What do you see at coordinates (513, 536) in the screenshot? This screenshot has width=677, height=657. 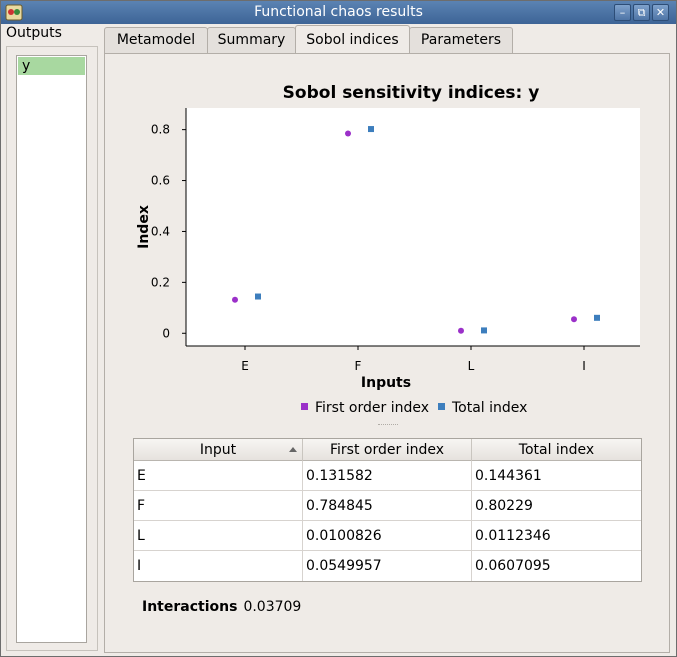 I see `cell-total: 0.0112346` at bounding box center [513, 536].